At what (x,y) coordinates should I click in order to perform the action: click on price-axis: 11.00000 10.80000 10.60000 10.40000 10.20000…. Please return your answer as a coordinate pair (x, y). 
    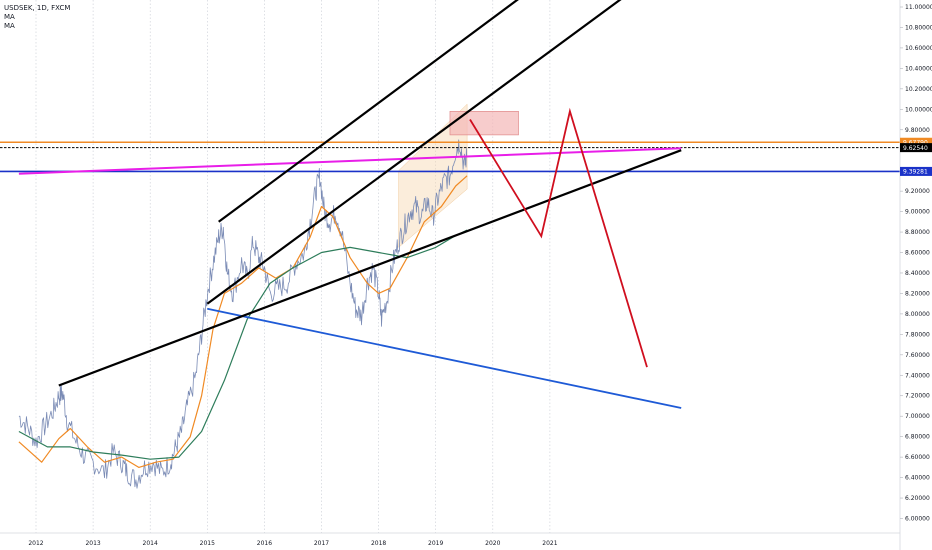
    Looking at the image, I should click on (915, 275).